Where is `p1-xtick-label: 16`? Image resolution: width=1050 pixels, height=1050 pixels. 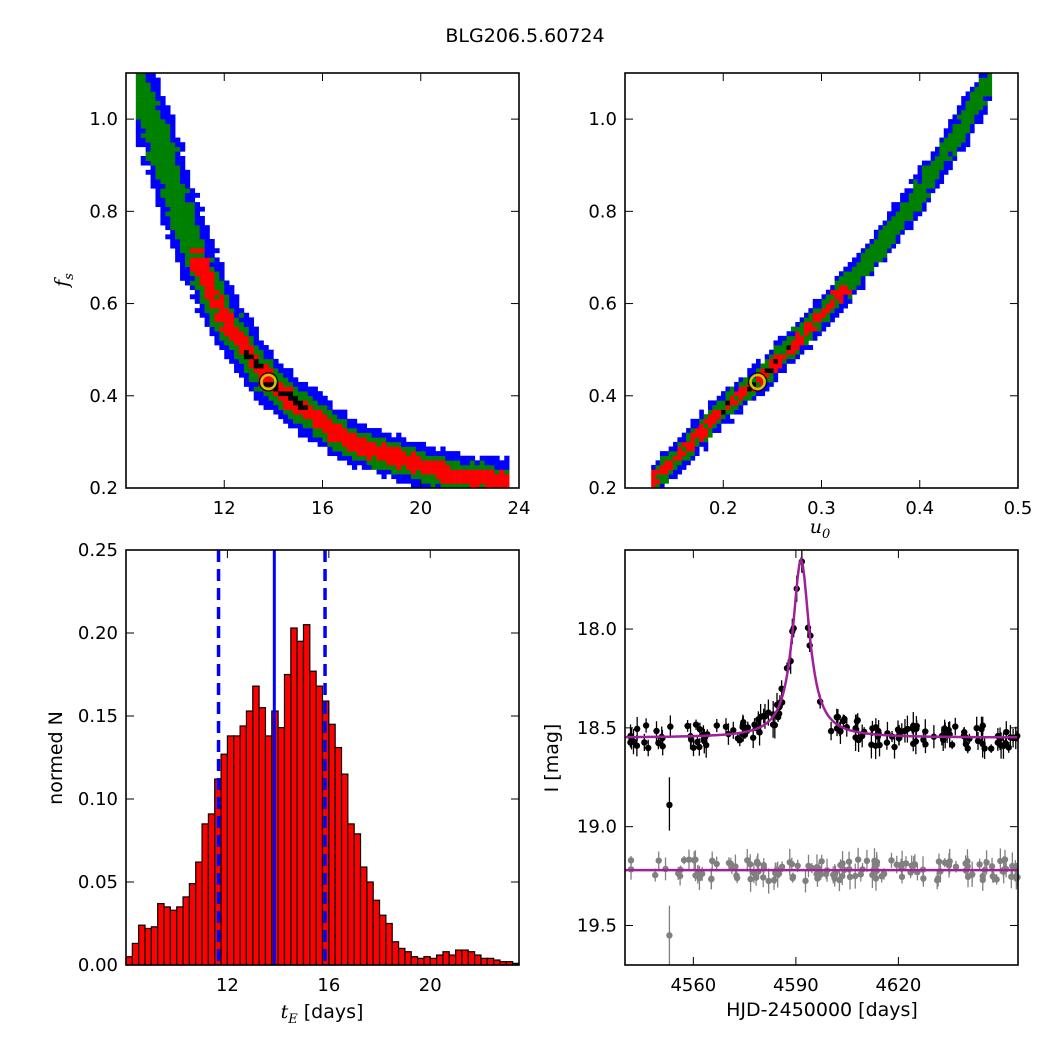 p1-xtick-label: 16 is located at coordinates (322, 508).